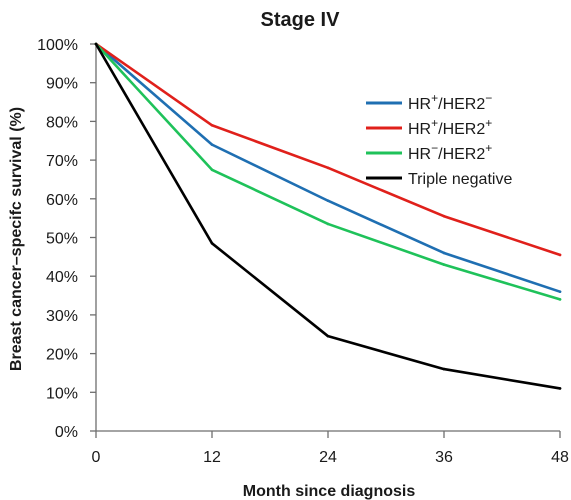 The width and height of the screenshot is (571, 500). What do you see at coordinates (301, 20) in the screenshot?
I see `chart-title: Stage IV` at bounding box center [301, 20].